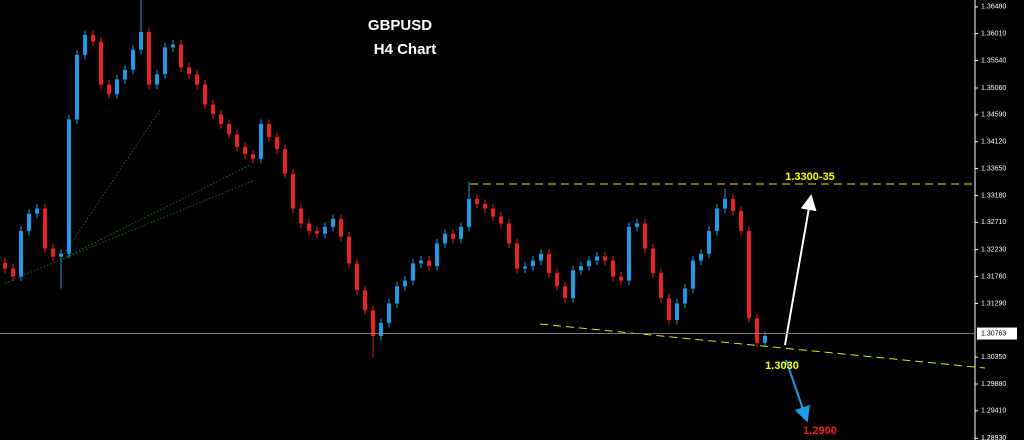  Describe the element at coordinates (993, 222) in the screenshot. I see `y-tick-label: 1.32710` at that location.